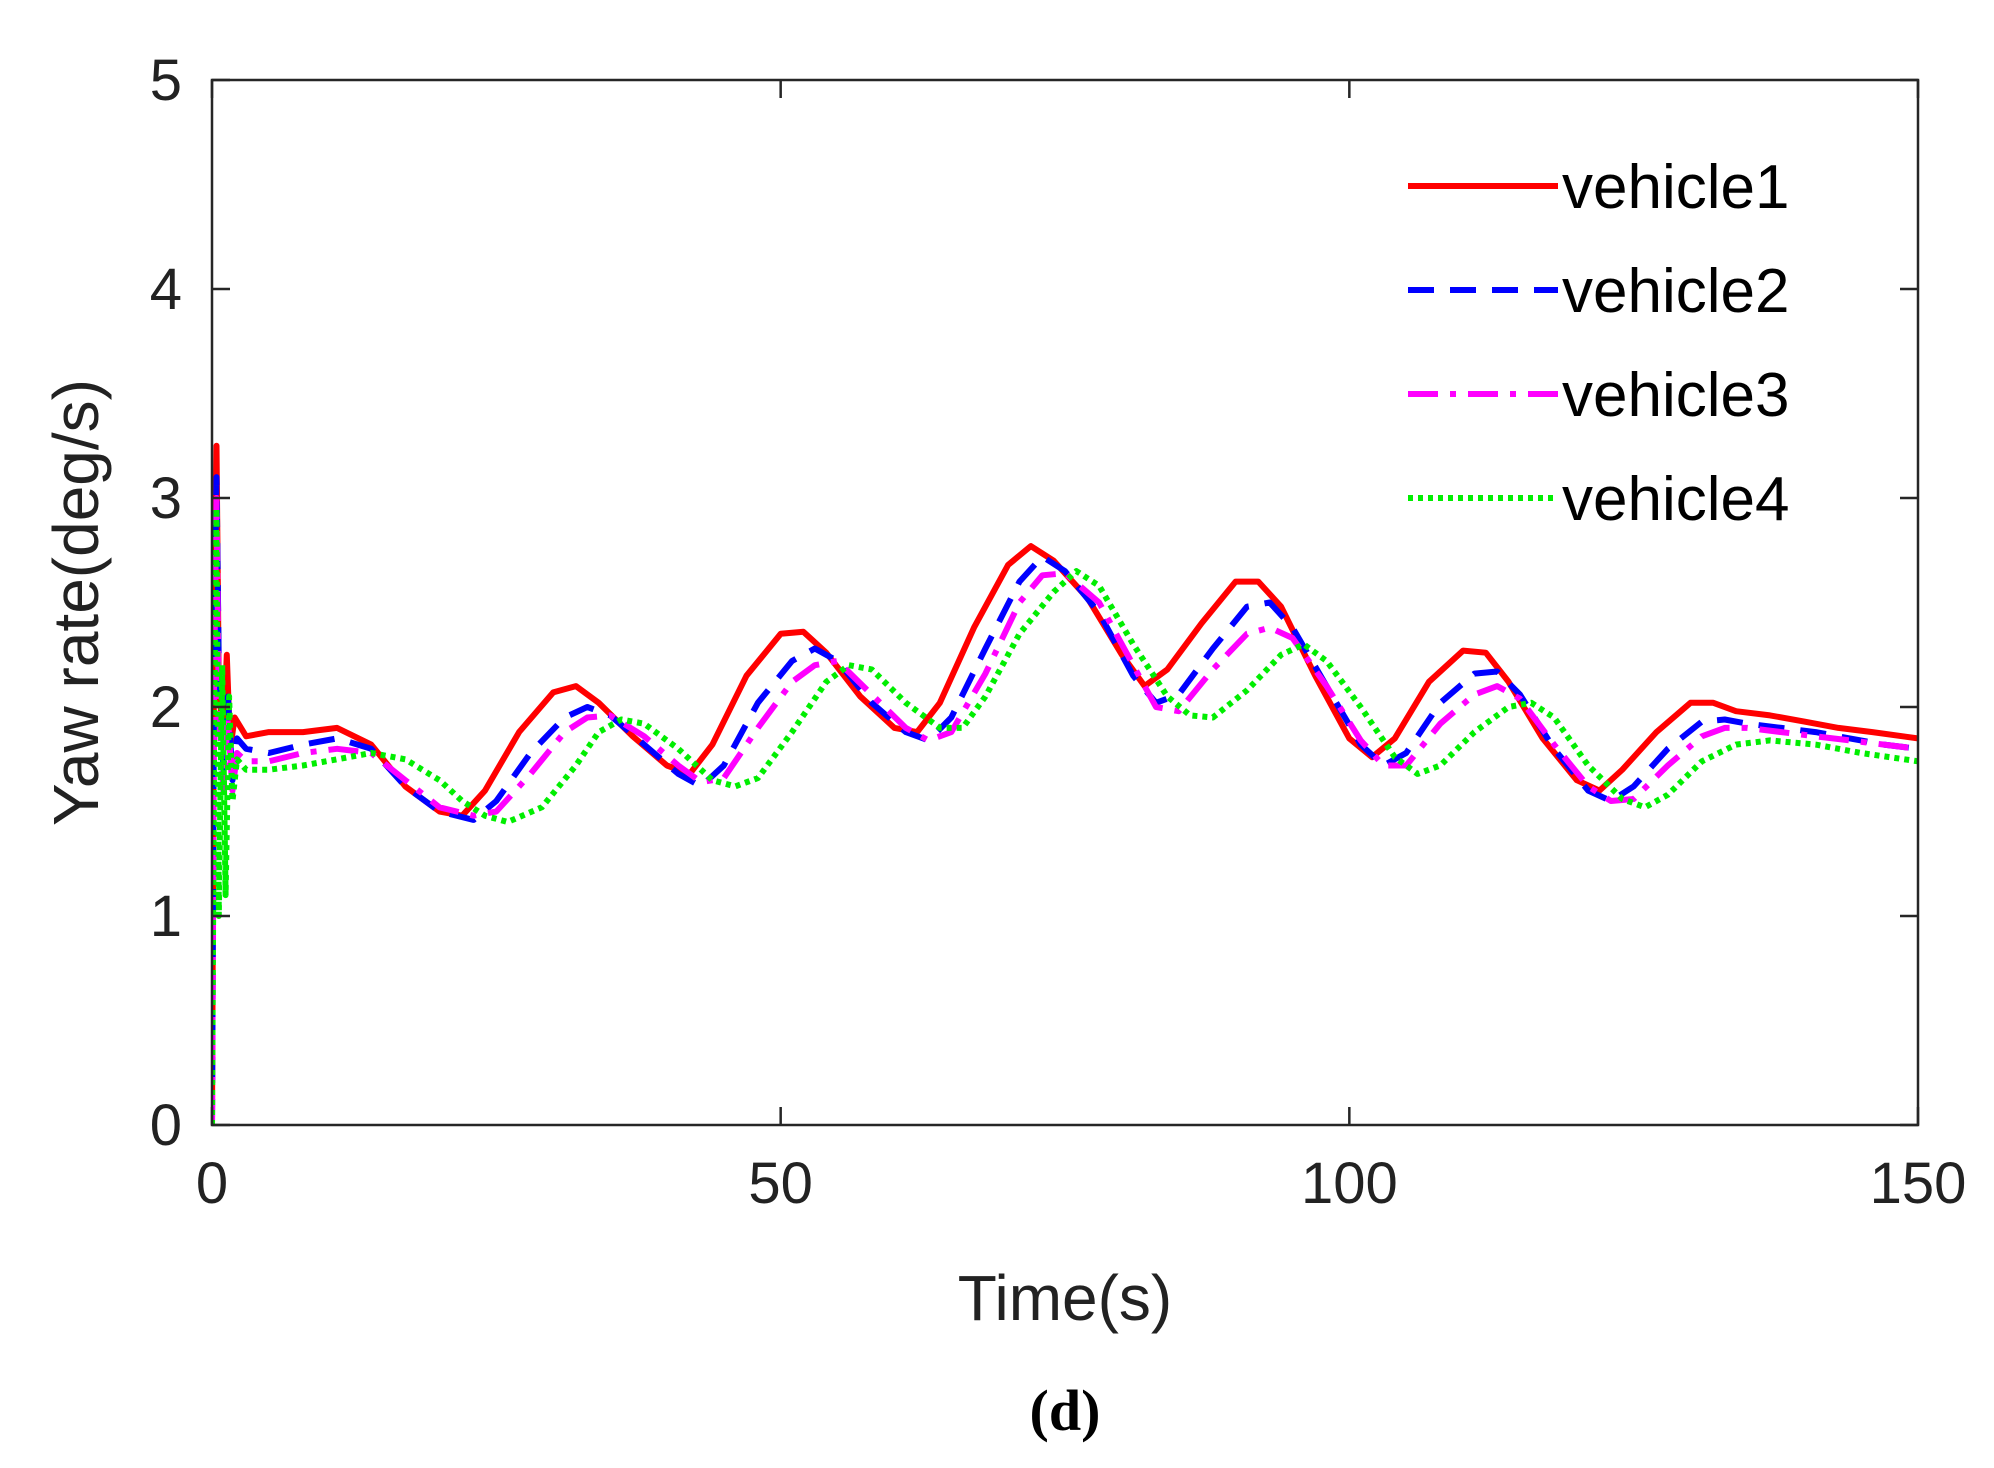  What do you see at coordinates (212, 1183) in the screenshot?
I see `x-tick-label: 0` at bounding box center [212, 1183].